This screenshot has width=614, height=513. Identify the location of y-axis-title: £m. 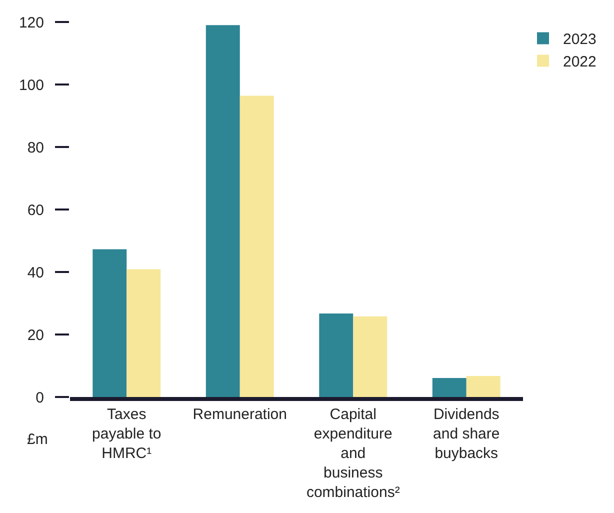
(37, 439).